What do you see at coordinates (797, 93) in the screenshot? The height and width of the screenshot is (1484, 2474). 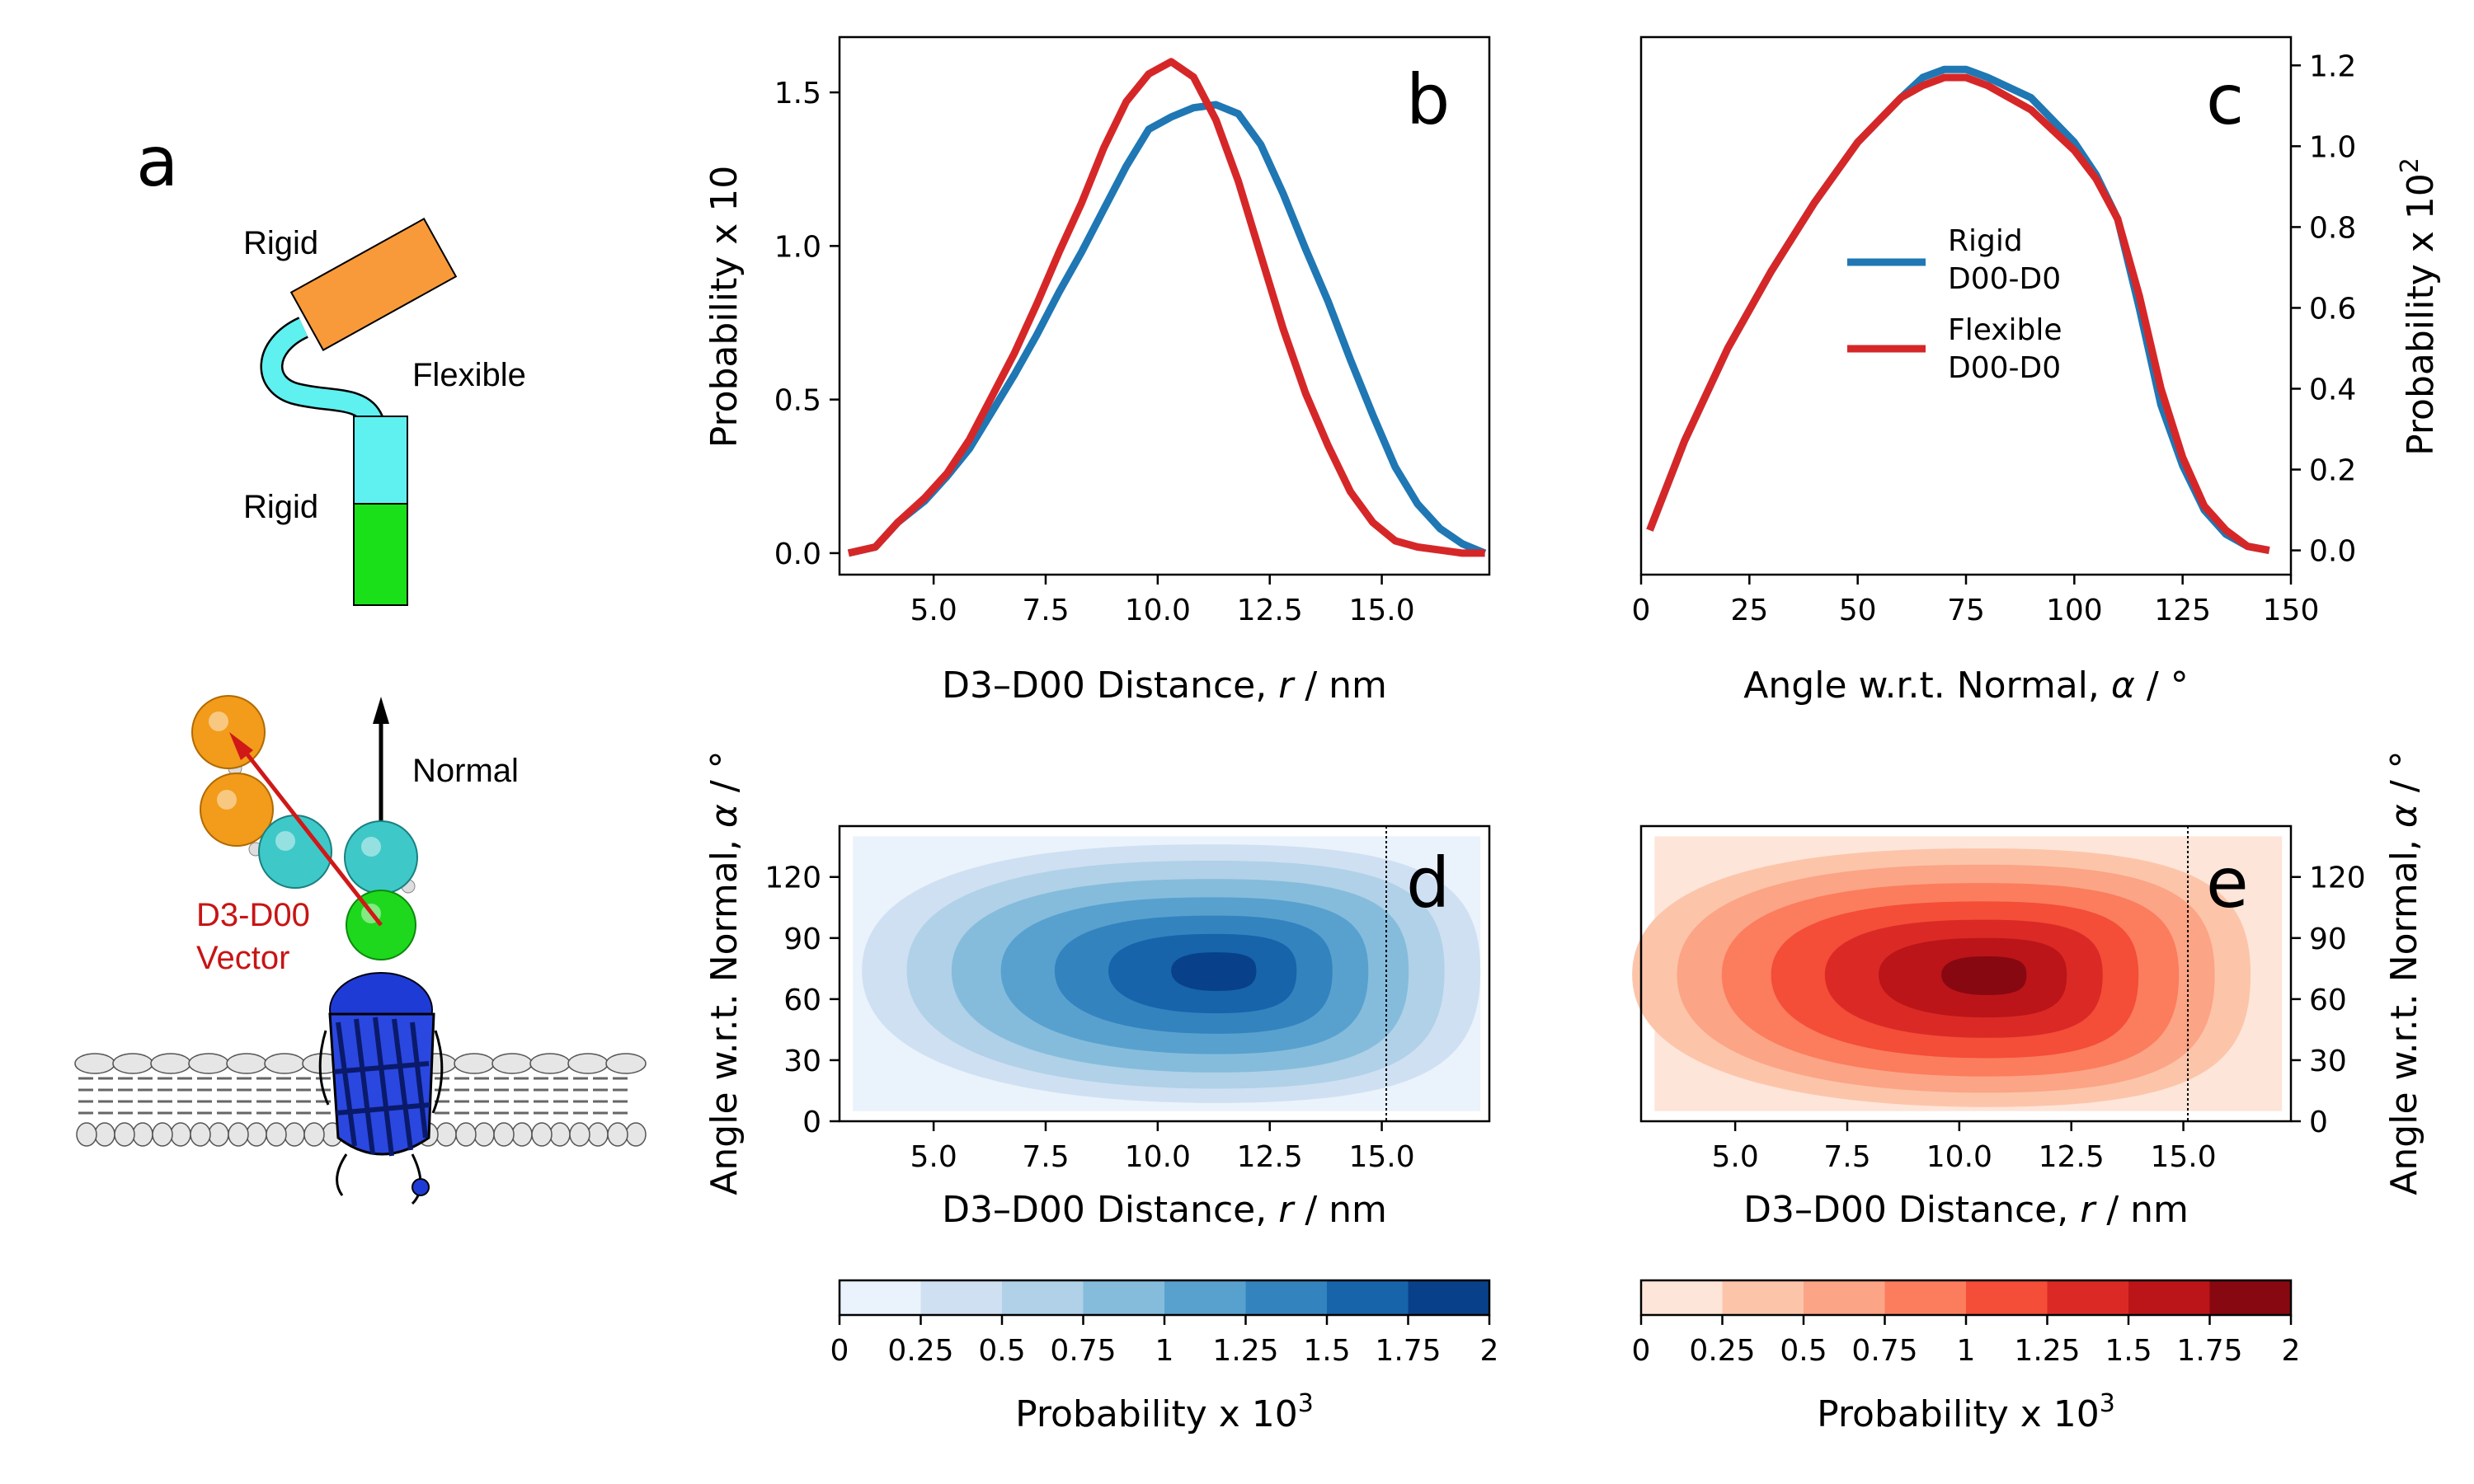 I see `y-tick-label: 1.5` at bounding box center [797, 93].